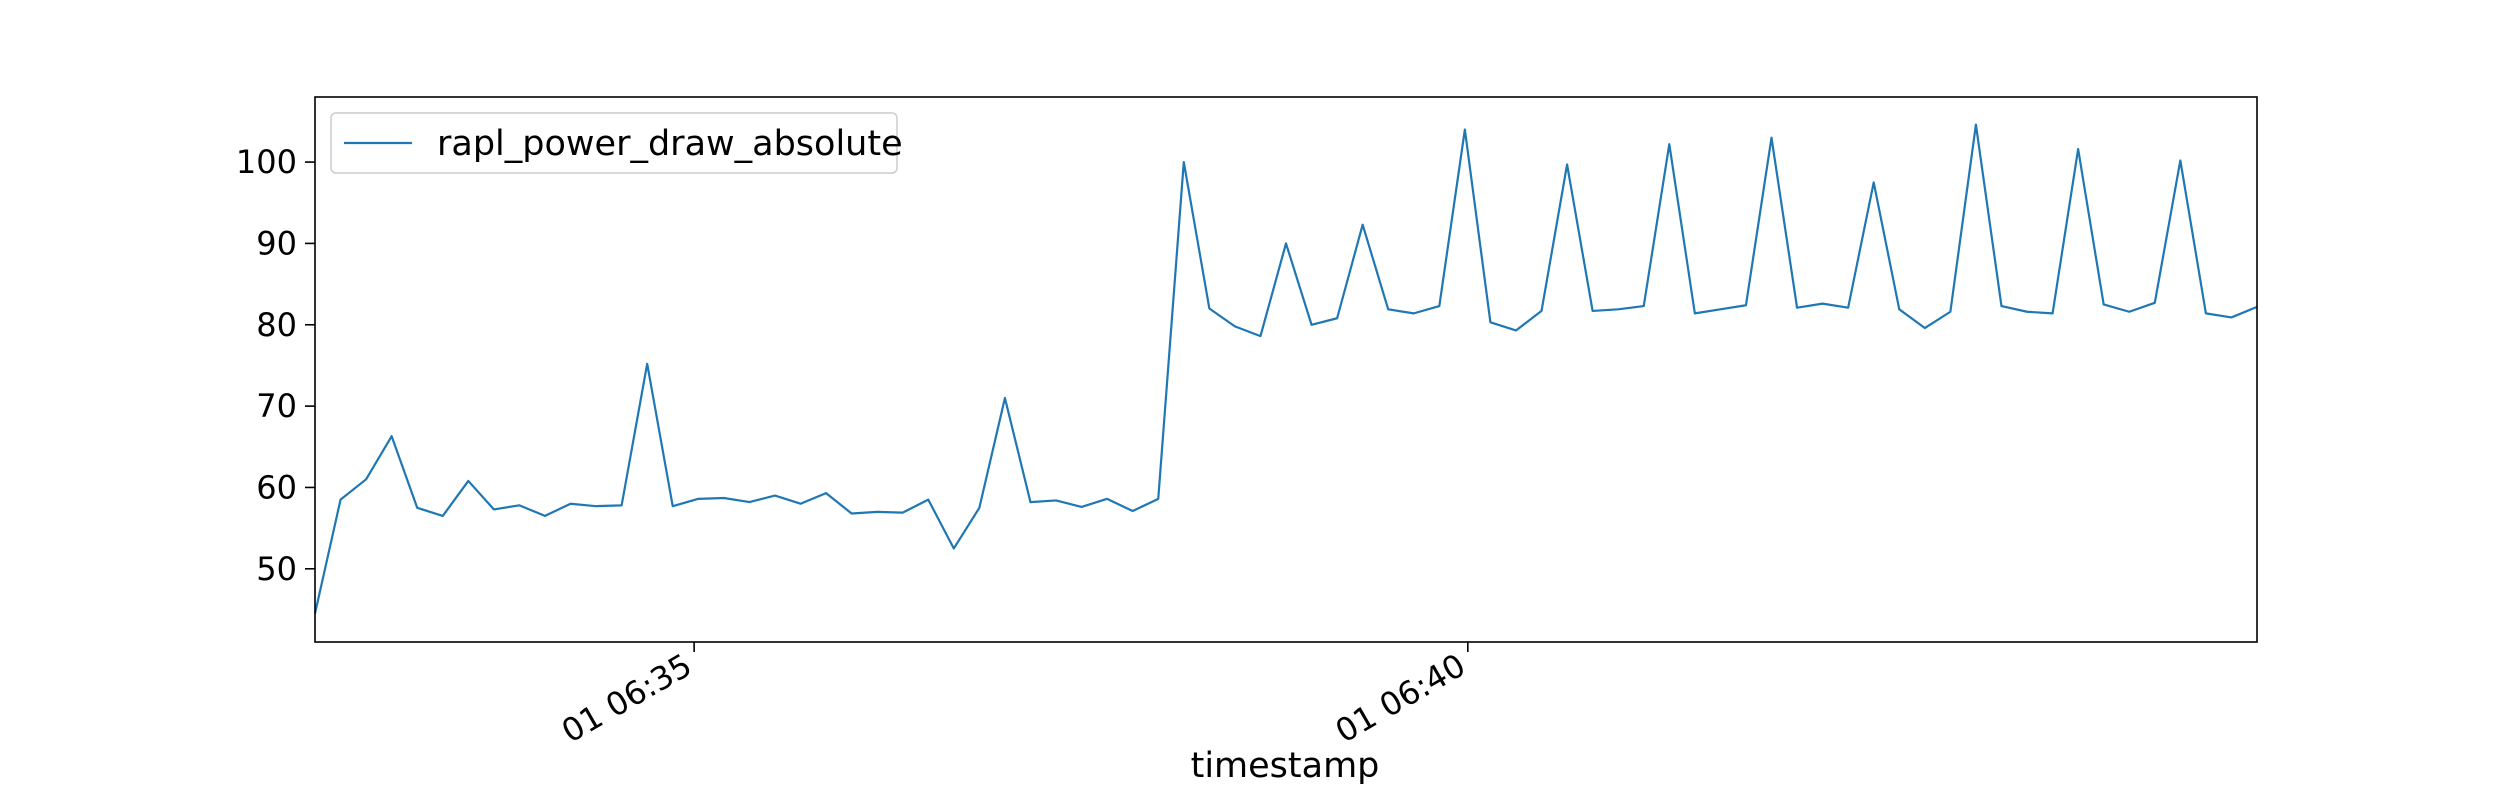  Describe the element at coordinates (266, 162) in the screenshot. I see `y-tick-label: 100` at that location.